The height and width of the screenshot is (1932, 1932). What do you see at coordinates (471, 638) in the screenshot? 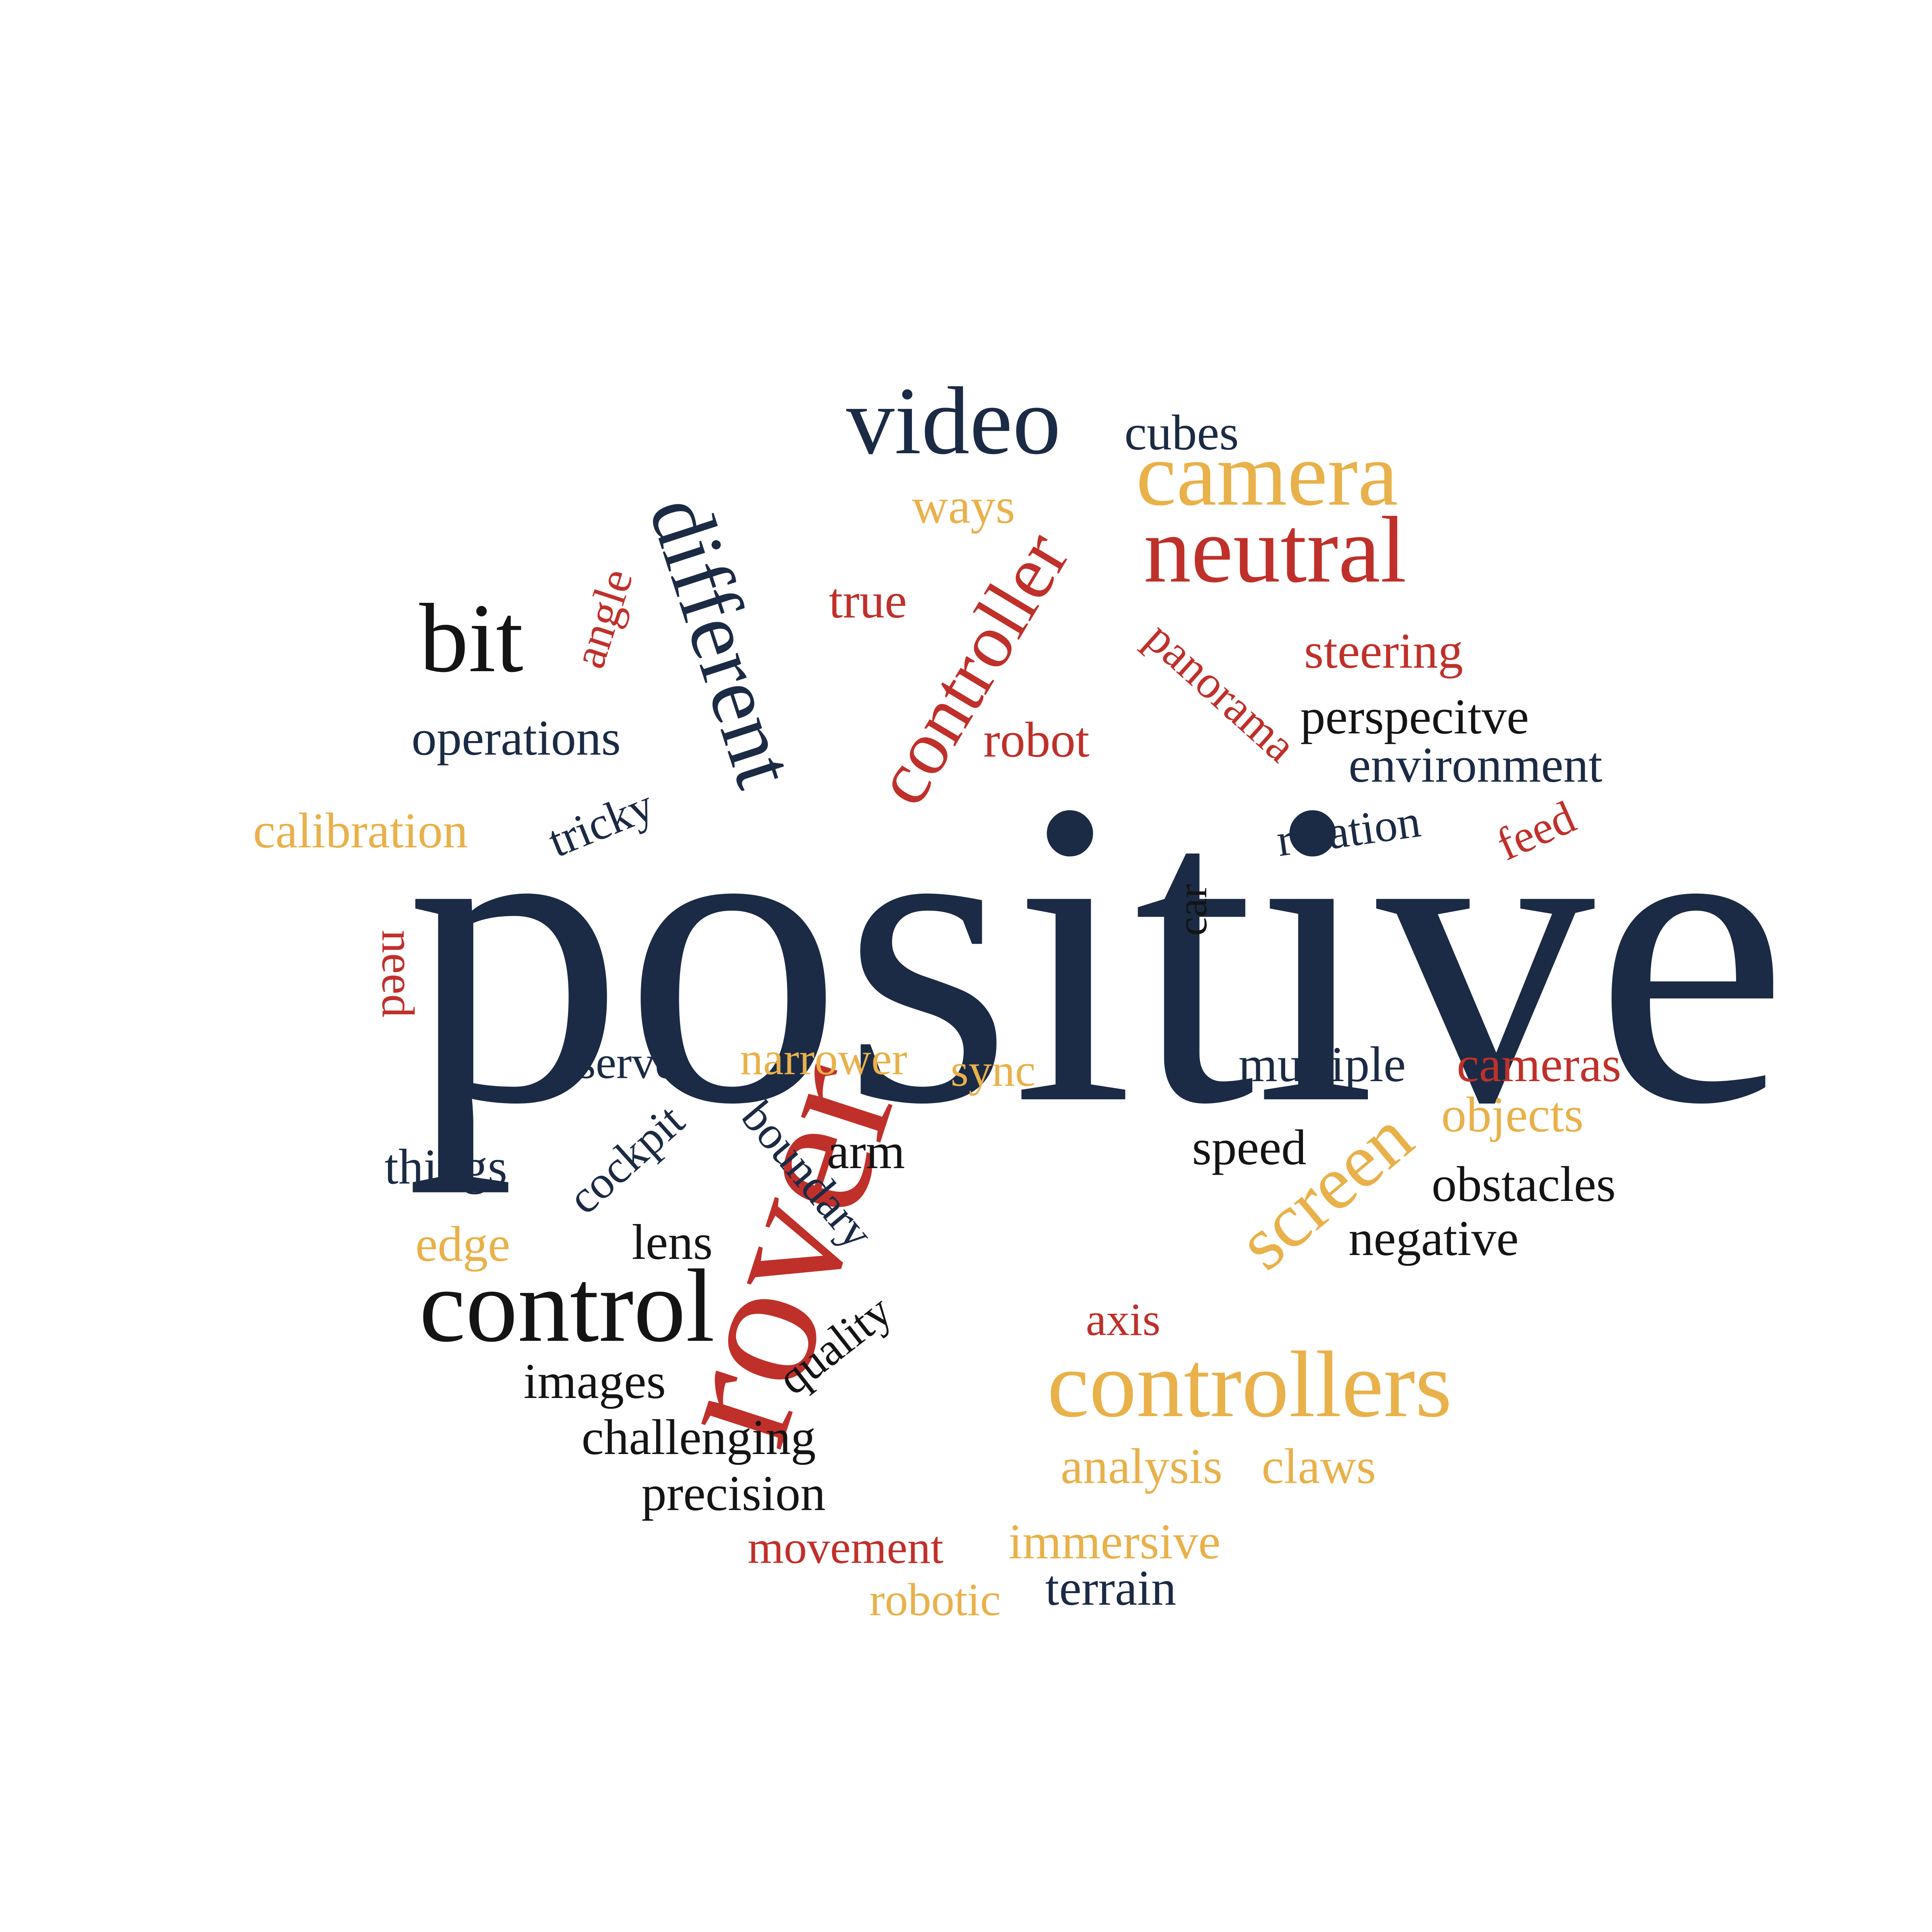
I see `word-bit: bit` at bounding box center [471, 638].